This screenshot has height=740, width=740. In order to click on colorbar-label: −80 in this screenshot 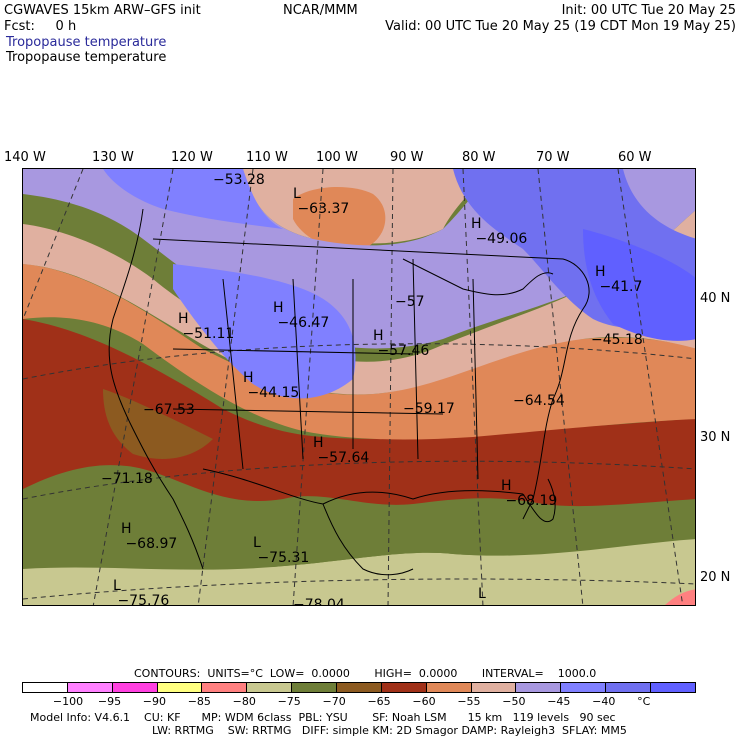, I will do `click(244, 701)`.